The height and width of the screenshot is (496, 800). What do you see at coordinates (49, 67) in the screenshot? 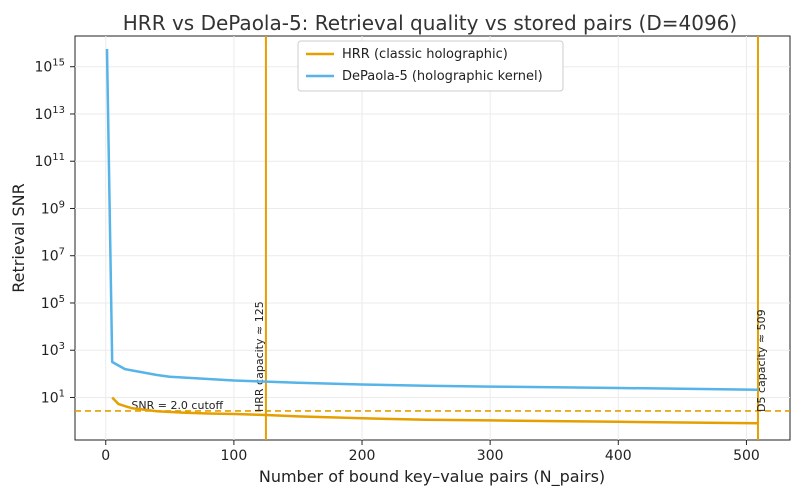
I see `y-tick-label: 10¹⁵` at bounding box center [49, 67].